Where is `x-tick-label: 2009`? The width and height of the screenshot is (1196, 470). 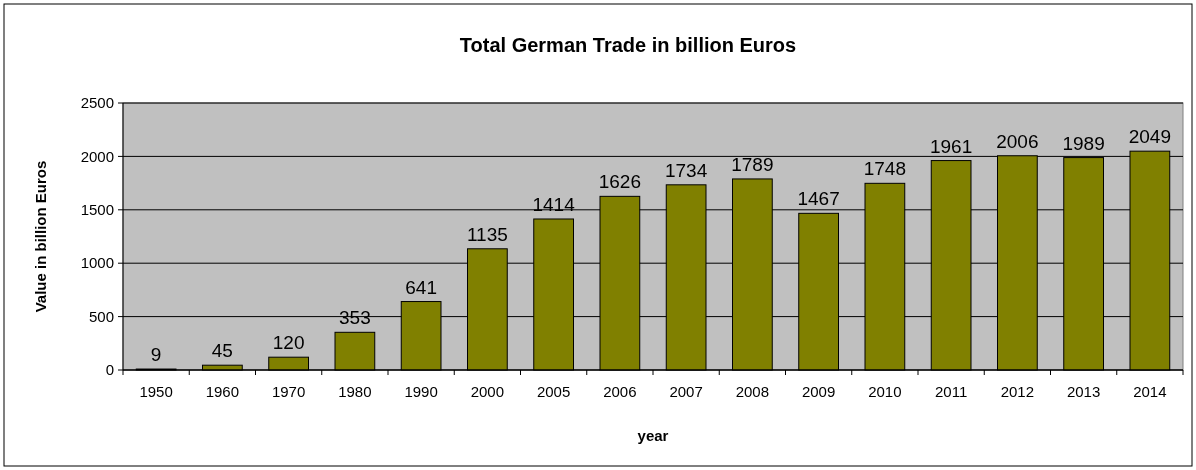 x-tick-label: 2009 is located at coordinates (818, 391).